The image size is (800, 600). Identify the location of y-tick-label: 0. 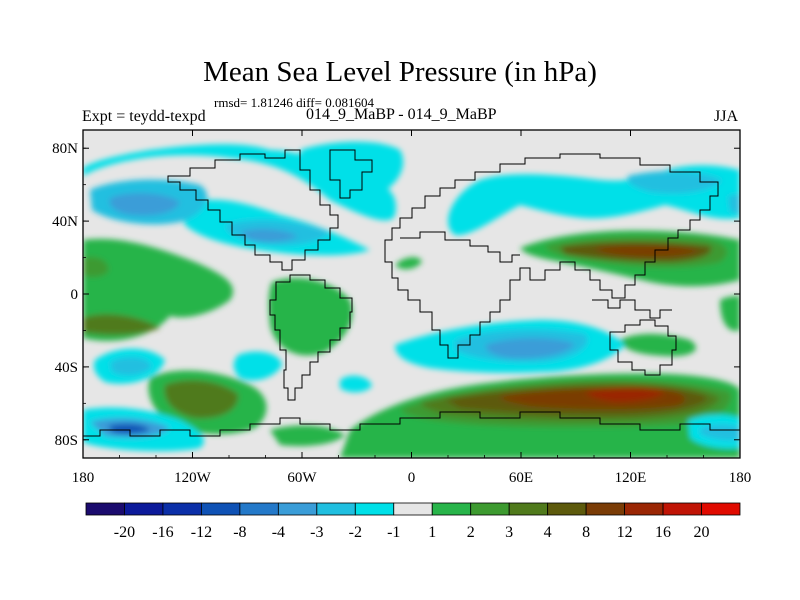
(75, 295).